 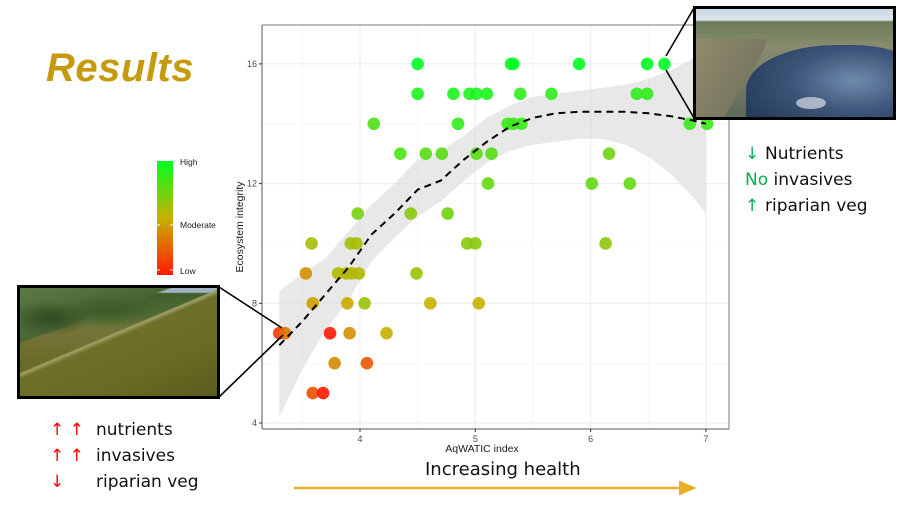 What do you see at coordinates (250, 307) in the screenshot?
I see `connector-left-top` at bounding box center [250, 307].